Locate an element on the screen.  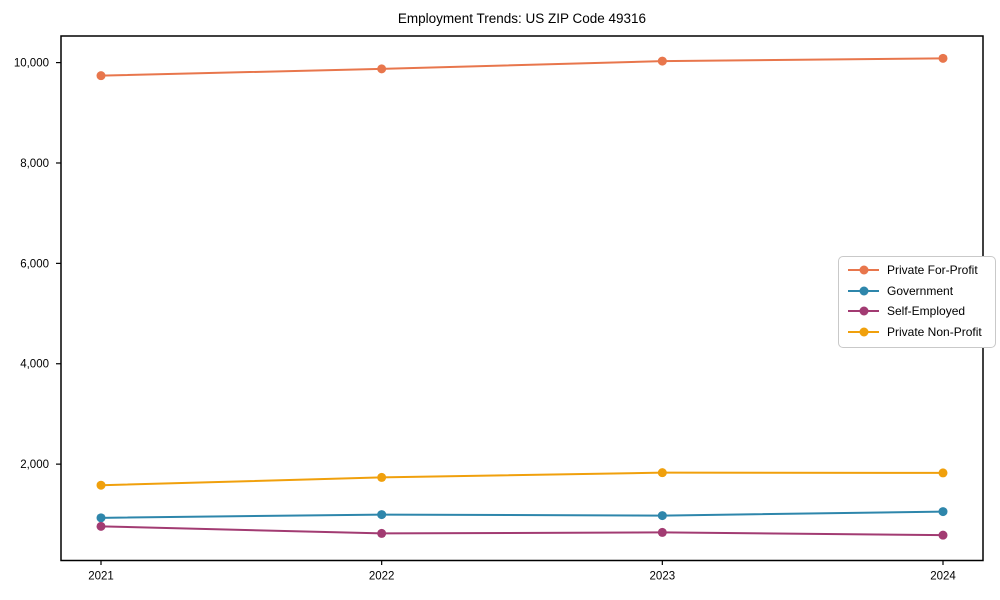
y-axis-tick-label: 6,000 is located at coordinates (34, 264).